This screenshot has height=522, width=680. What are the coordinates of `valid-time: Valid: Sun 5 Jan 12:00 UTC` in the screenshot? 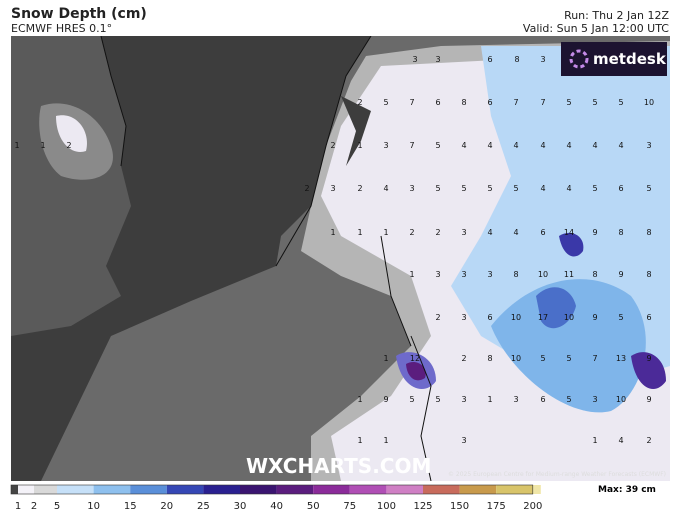 It's located at (595, 28).